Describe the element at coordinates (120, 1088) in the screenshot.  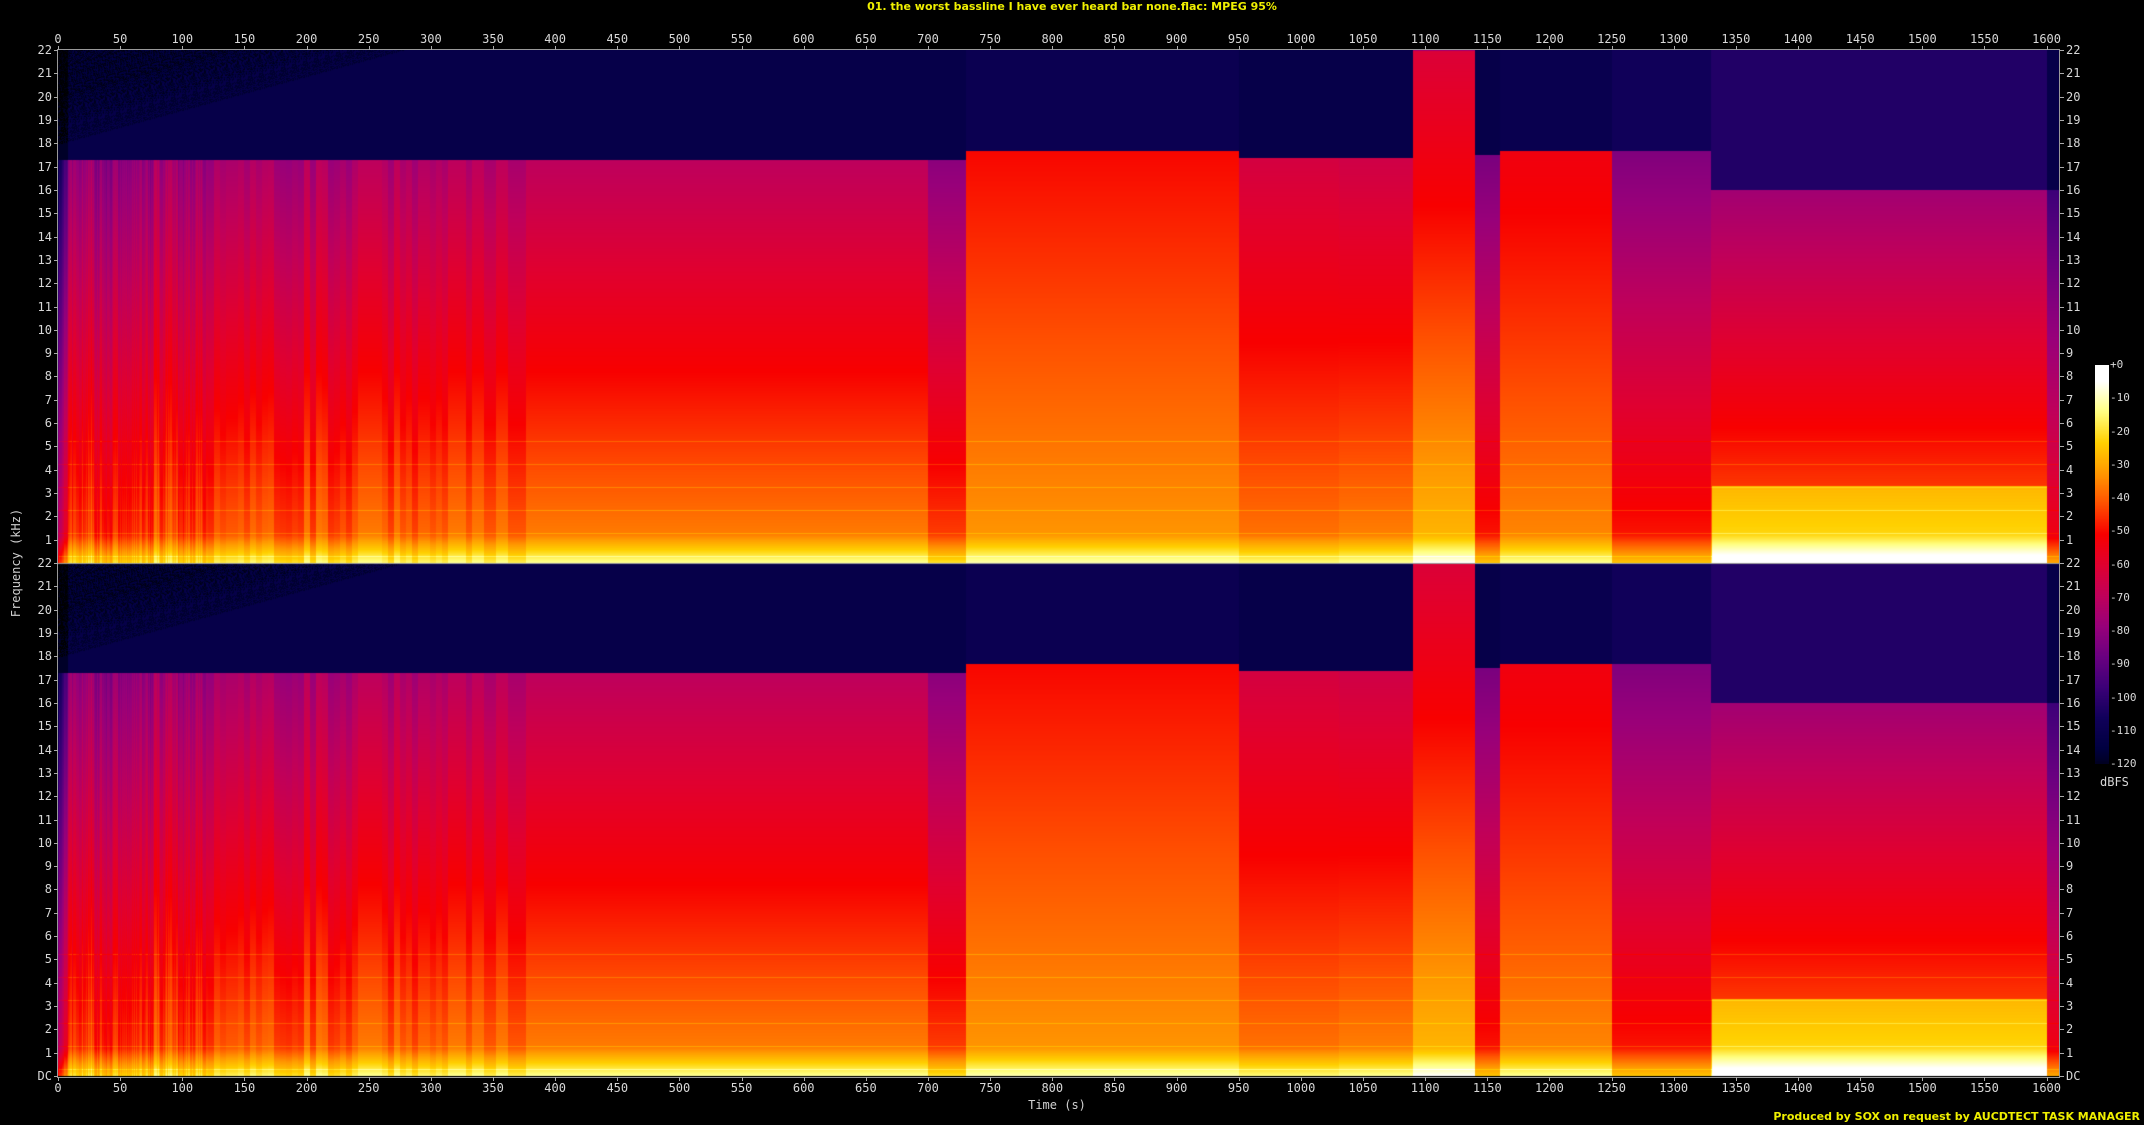
I see `x-tick-label-bottom: 50` at that location.